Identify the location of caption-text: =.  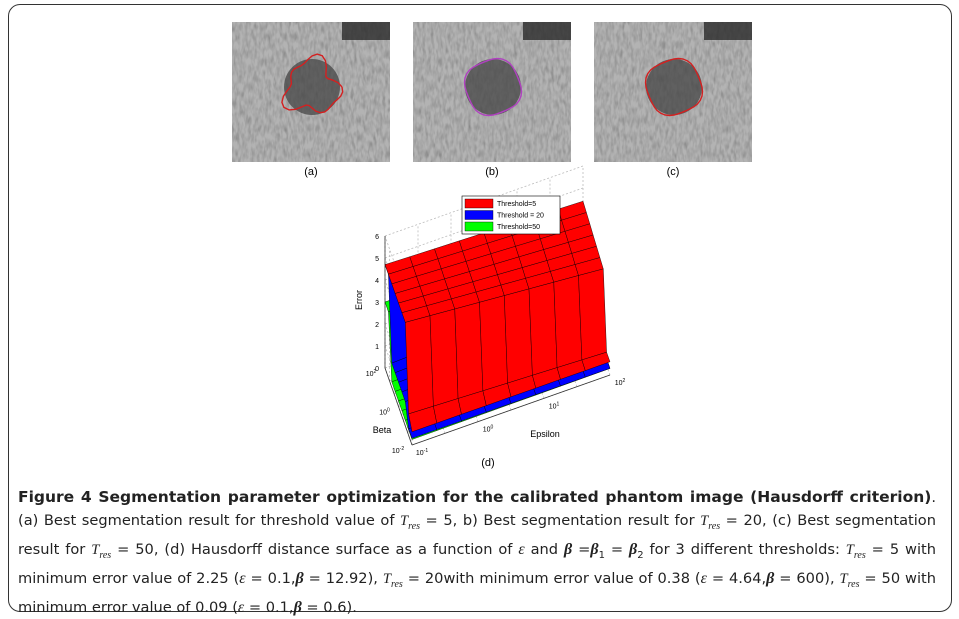
(581, 549).